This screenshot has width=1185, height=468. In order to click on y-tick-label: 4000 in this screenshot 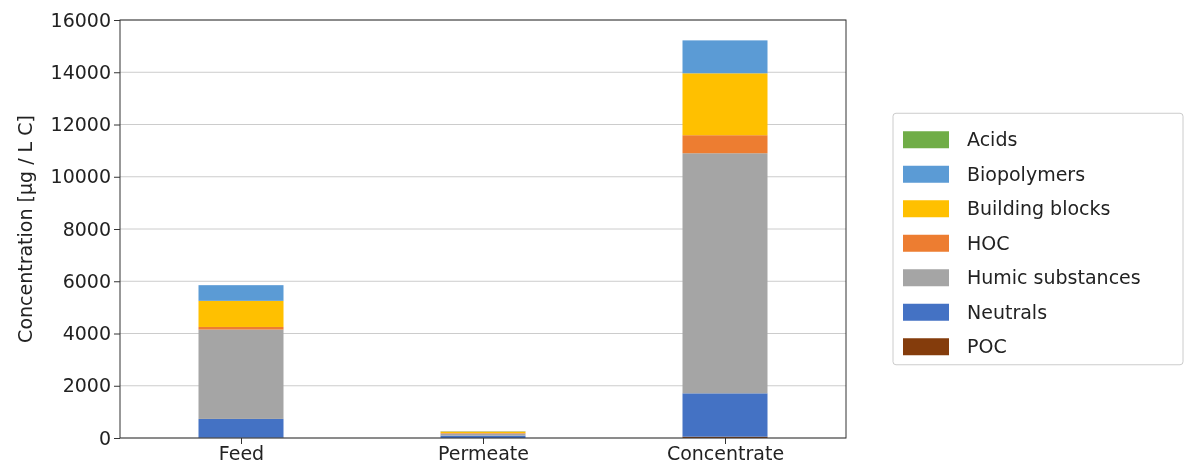, I will do `click(86, 333)`.